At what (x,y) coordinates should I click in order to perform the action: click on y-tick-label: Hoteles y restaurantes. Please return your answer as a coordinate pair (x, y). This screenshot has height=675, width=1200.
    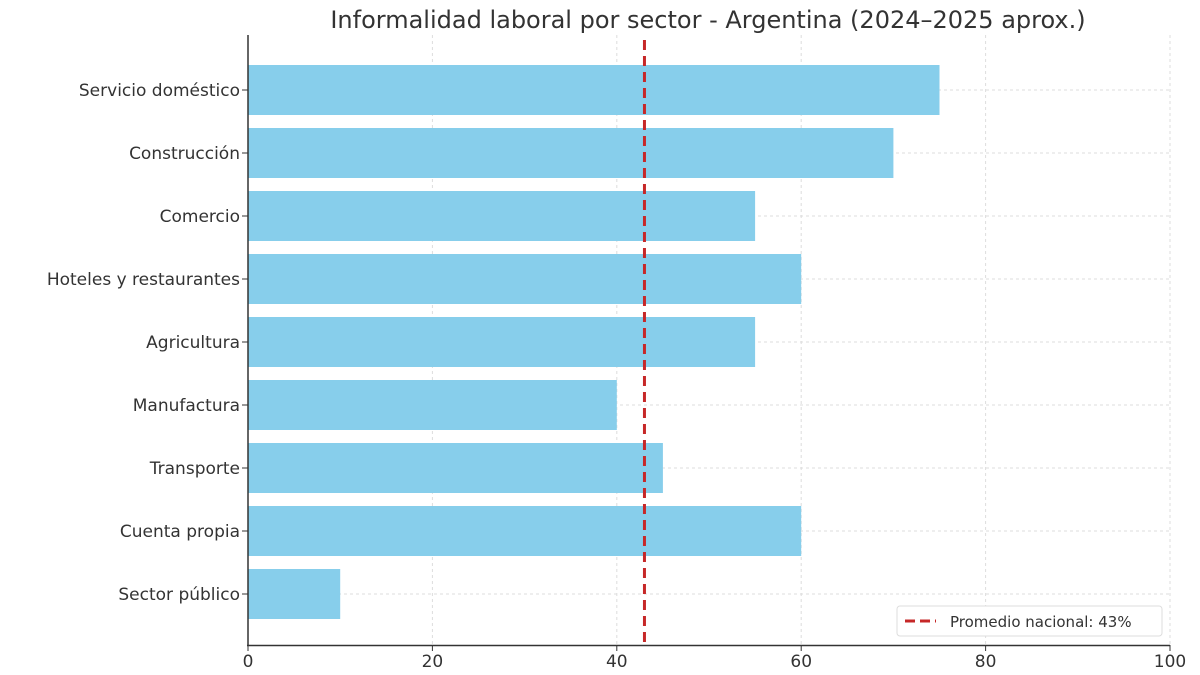
    Looking at the image, I should click on (143, 280).